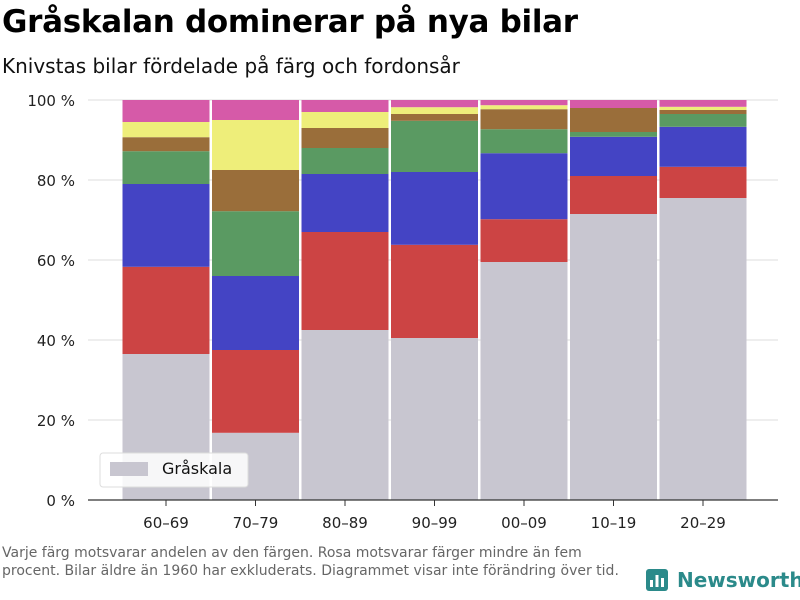 The image size is (800, 600). Describe the element at coordinates (56, 341) in the screenshot. I see `y-tick-label: 40 %` at that location.